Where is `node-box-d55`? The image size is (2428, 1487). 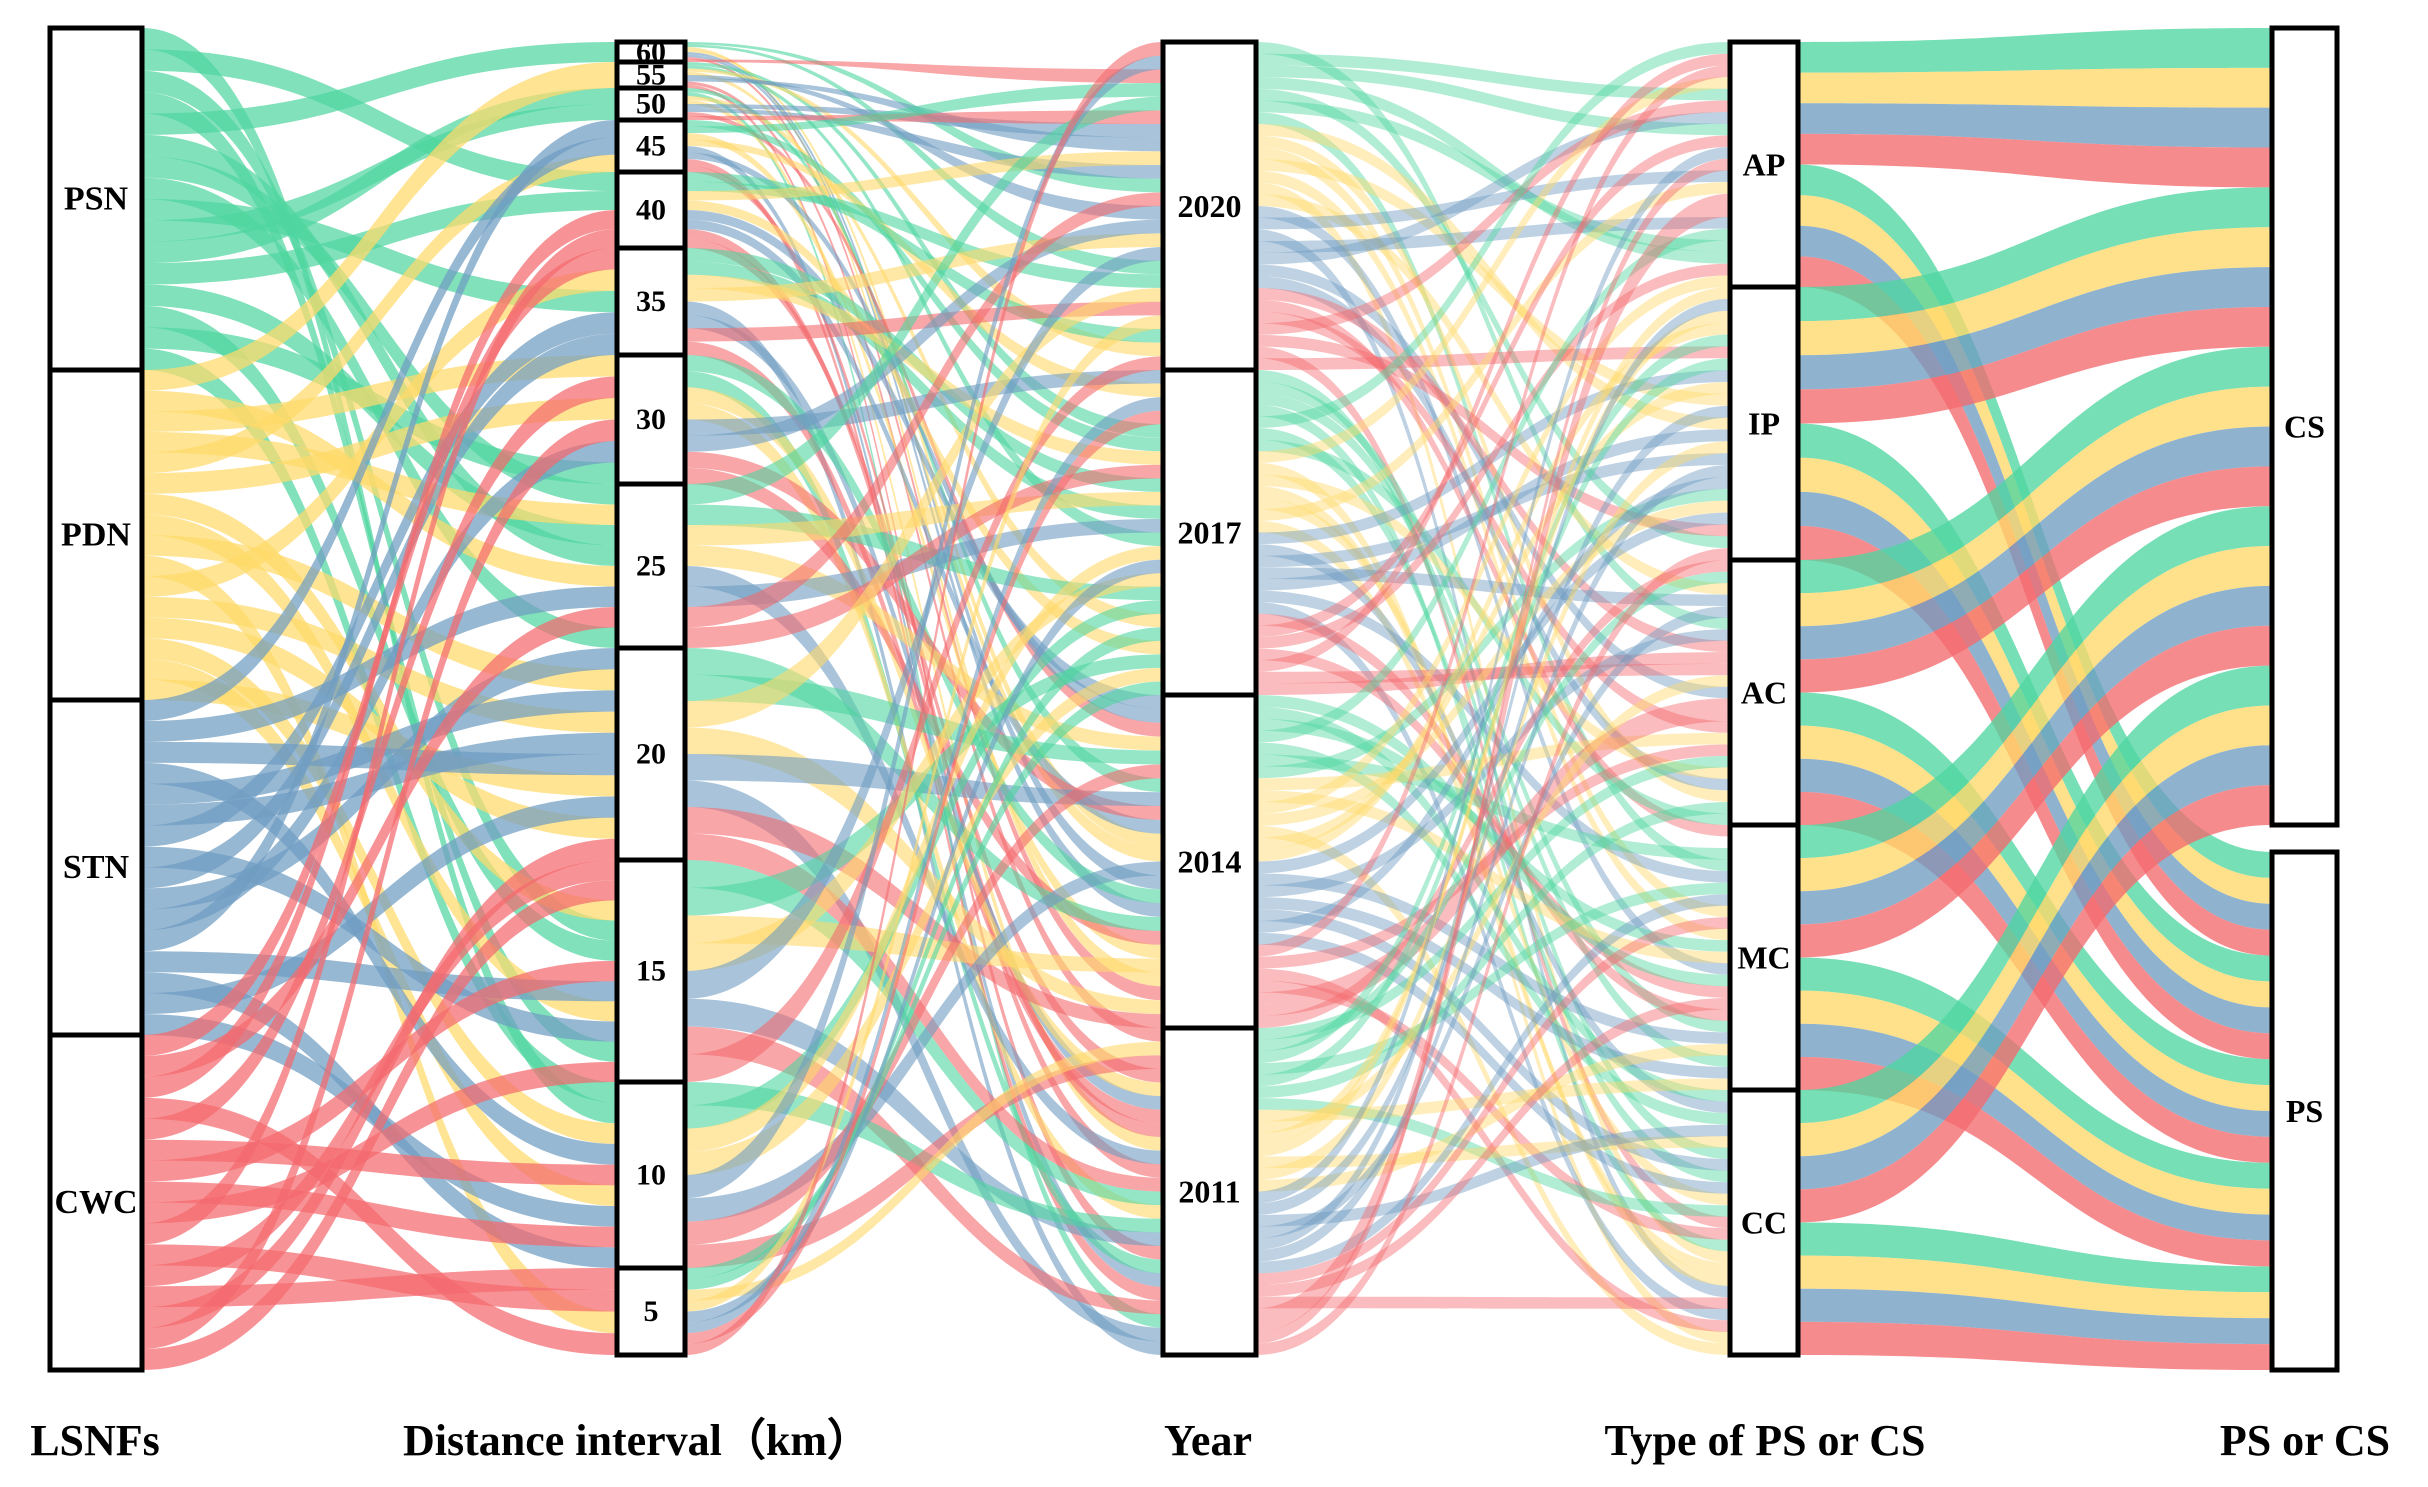 node-box-d55 is located at coordinates (651, 75).